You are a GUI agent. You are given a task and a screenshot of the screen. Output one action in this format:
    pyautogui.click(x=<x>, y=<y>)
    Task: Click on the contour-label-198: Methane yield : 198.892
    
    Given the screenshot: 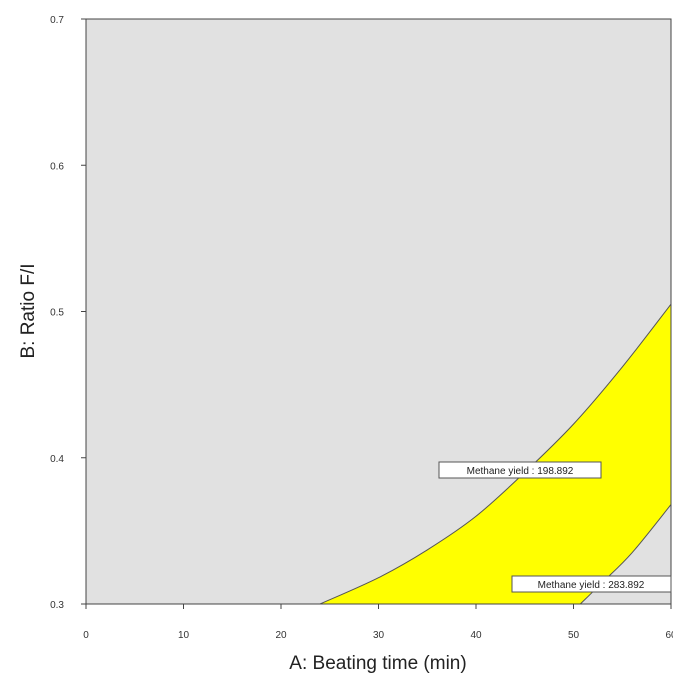 What is the action you would take?
    pyautogui.click(x=520, y=470)
    